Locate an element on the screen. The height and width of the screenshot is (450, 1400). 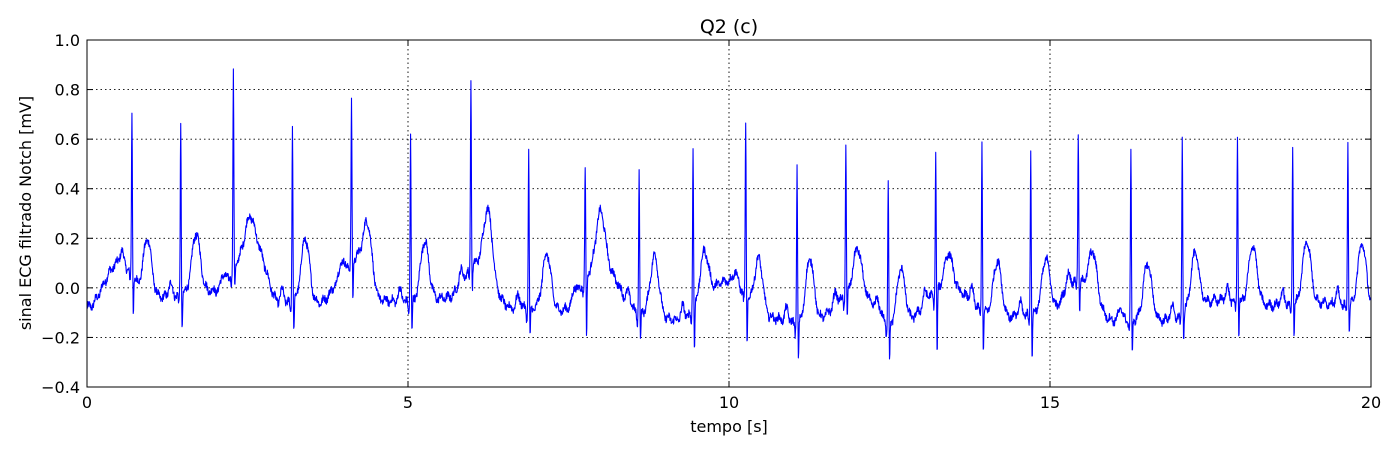
y-tick-label: 0.4 is located at coordinates (67, 189).